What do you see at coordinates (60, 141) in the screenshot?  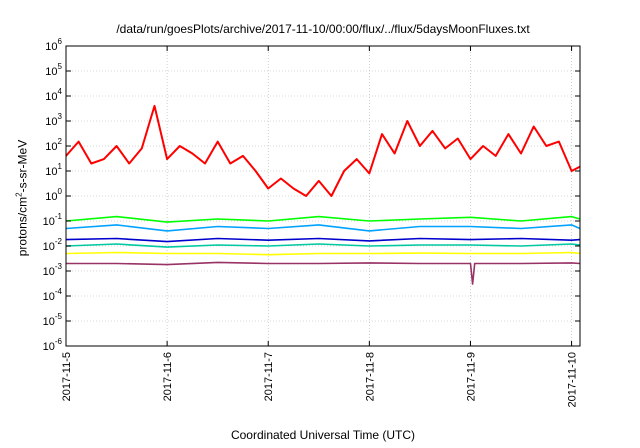 I see `y-tick-exponent: 2` at bounding box center [60, 141].